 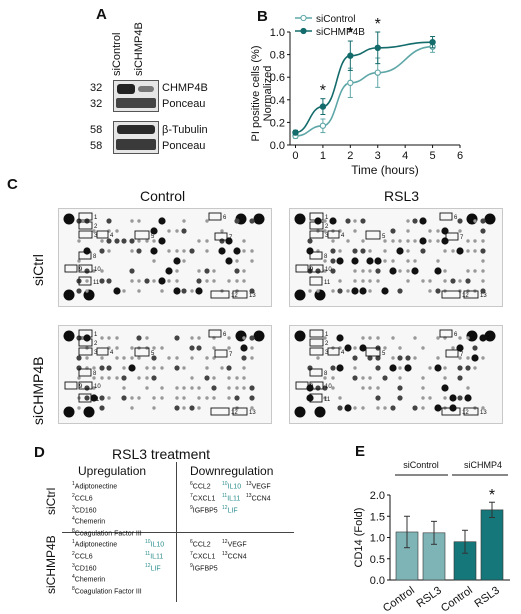 I want to click on panel-letter-b: B, so click(x=262, y=16).